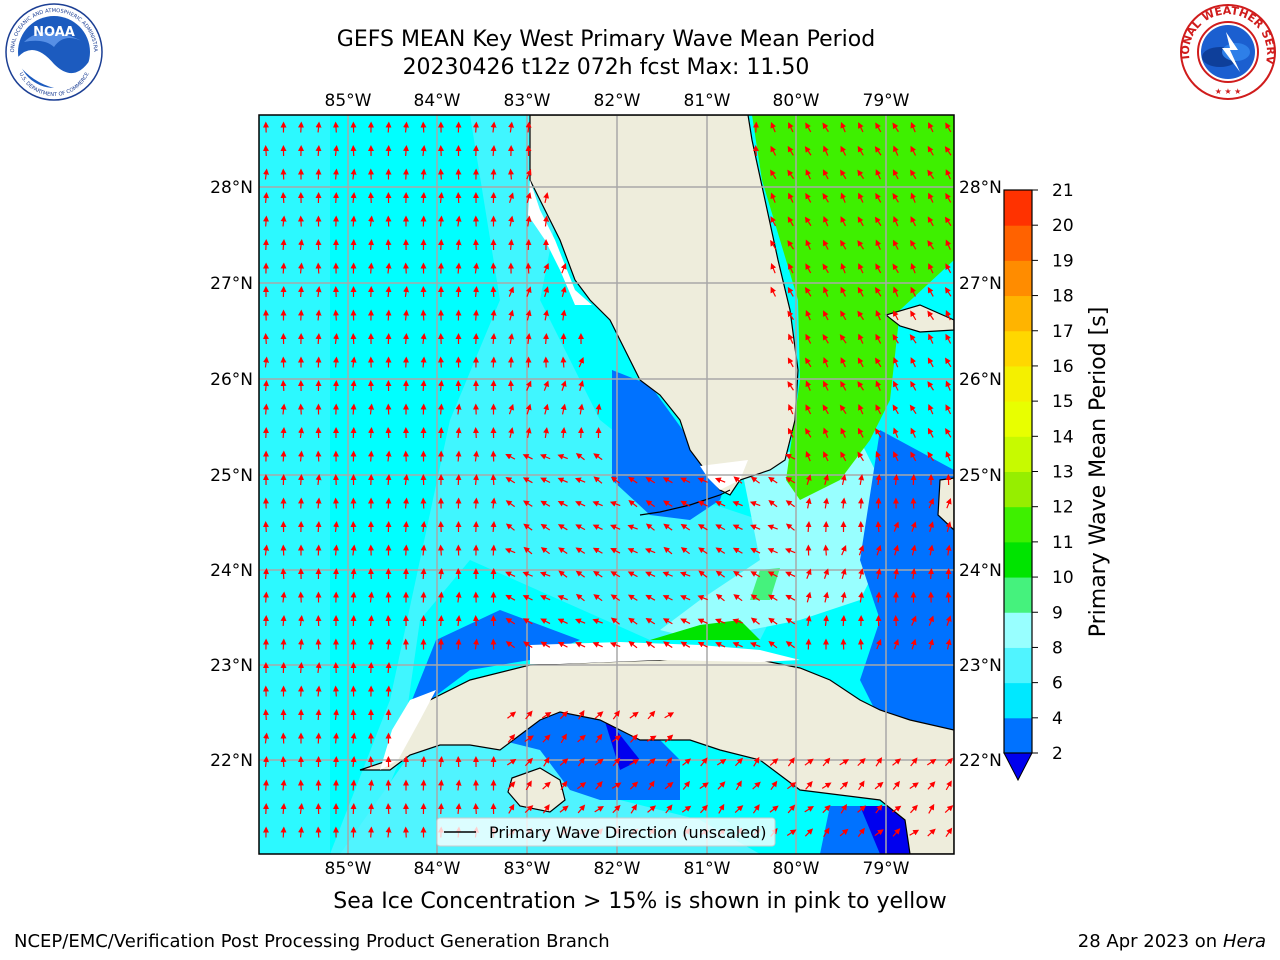 This screenshot has width=1280, height=960. Describe the element at coordinates (1063, 508) in the screenshot. I see `colorbar-tick-label: 12` at that location.